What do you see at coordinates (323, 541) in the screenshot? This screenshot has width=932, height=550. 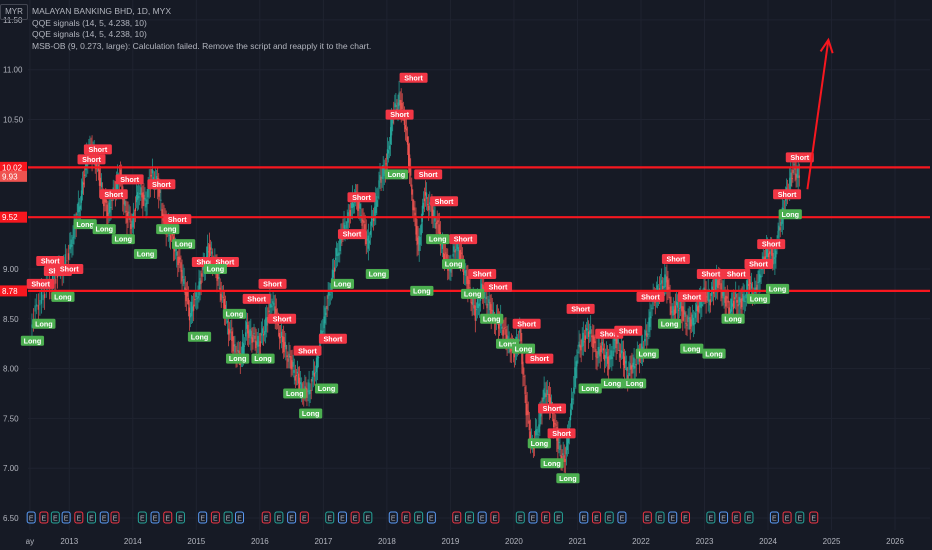 I see `x-tick-label: 2017` at bounding box center [323, 541].